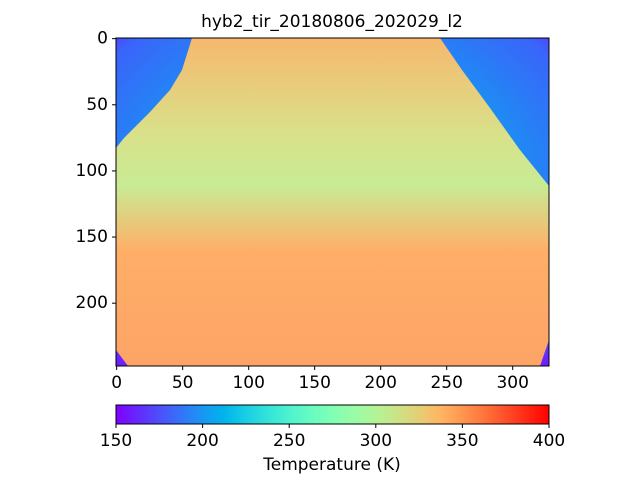  Describe the element at coordinates (376, 441) in the screenshot. I see `colorbar-tick-label: 300` at that location.